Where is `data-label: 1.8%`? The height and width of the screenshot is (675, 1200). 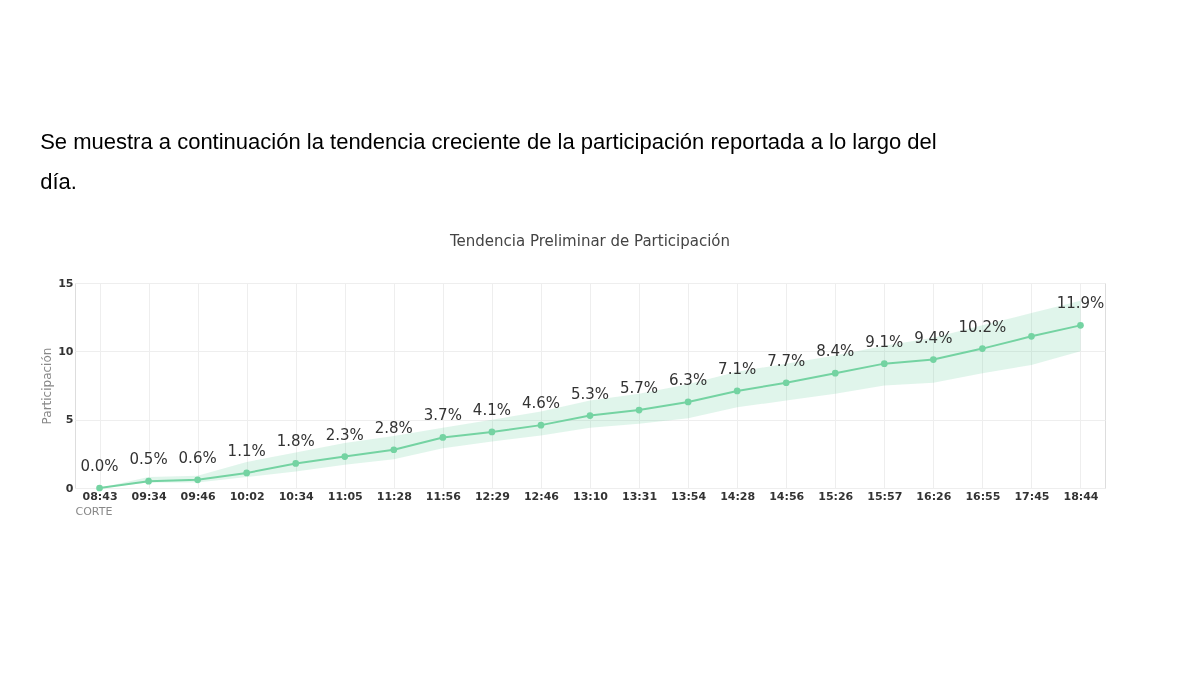 data-label: 1.8% is located at coordinates (295, 441).